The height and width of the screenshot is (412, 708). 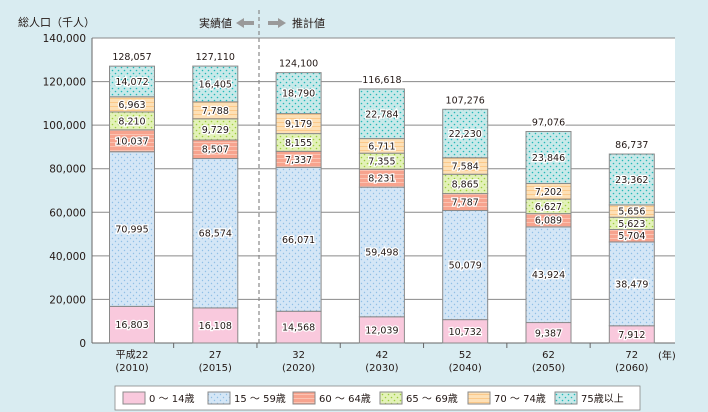 I want to click on x-tick-label-year: (2020), so click(x=298, y=368).